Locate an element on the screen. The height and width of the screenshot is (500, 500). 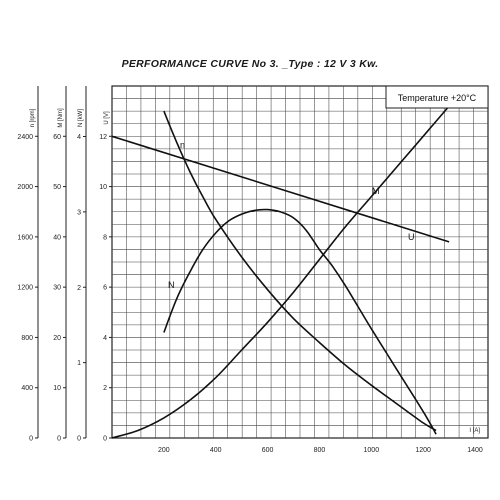
temperature-label: Temperature +20°C is located at coordinates (437, 98).